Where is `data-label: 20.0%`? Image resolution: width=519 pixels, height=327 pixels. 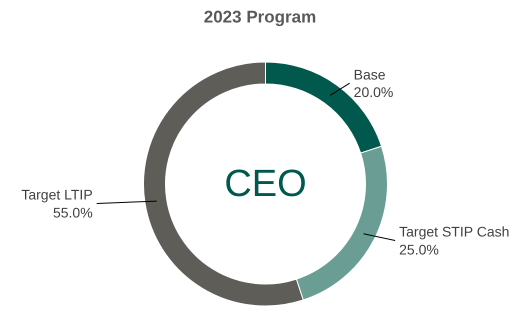
data-label: 20.0% is located at coordinates (374, 92).